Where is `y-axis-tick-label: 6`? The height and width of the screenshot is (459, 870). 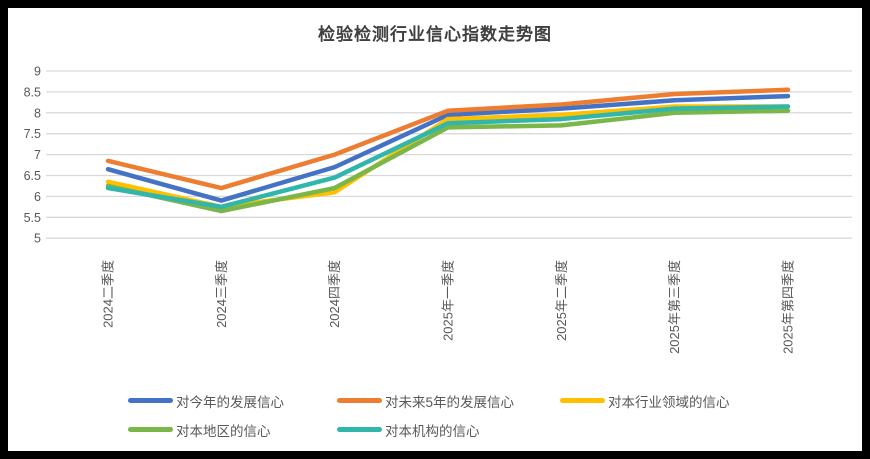 y-axis-tick-label: 6 is located at coordinates (37, 197).